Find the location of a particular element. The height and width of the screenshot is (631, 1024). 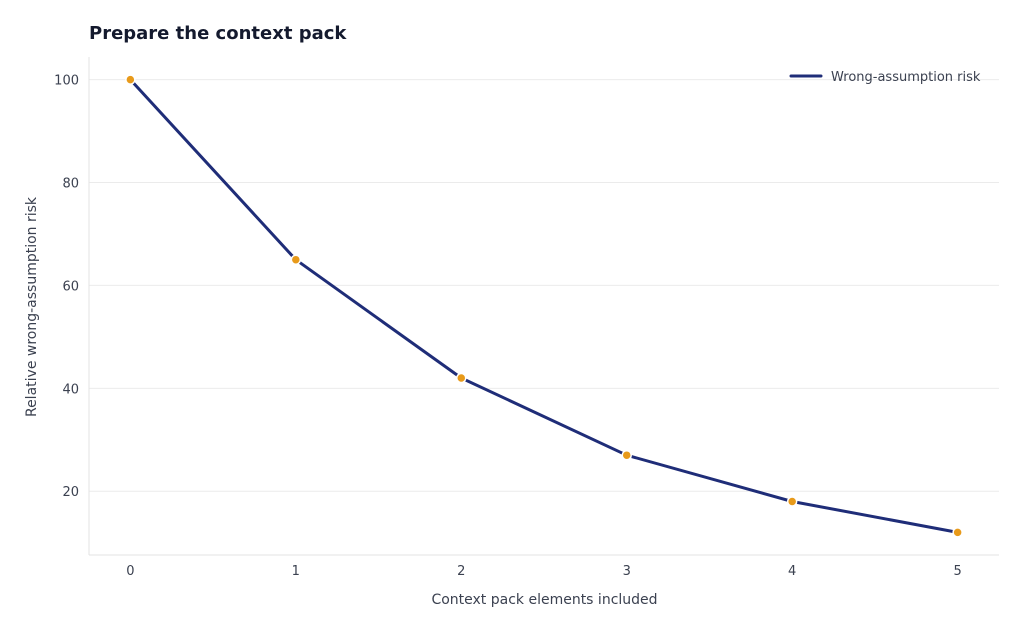

y-tick-labels: 20 40 60 80 100 is located at coordinates (66, 287).